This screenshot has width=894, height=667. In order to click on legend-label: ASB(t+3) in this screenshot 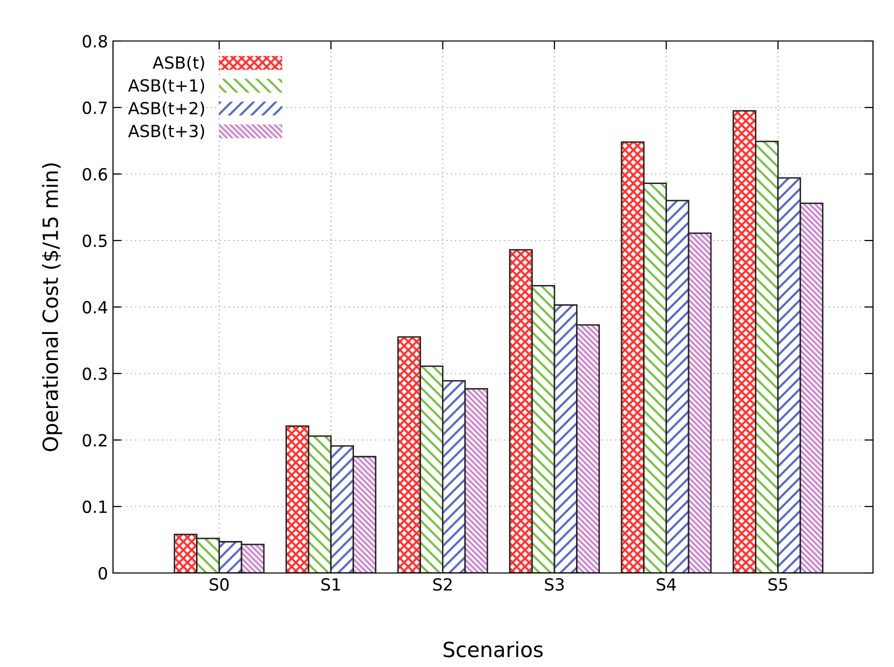, I will do `click(166, 132)`.